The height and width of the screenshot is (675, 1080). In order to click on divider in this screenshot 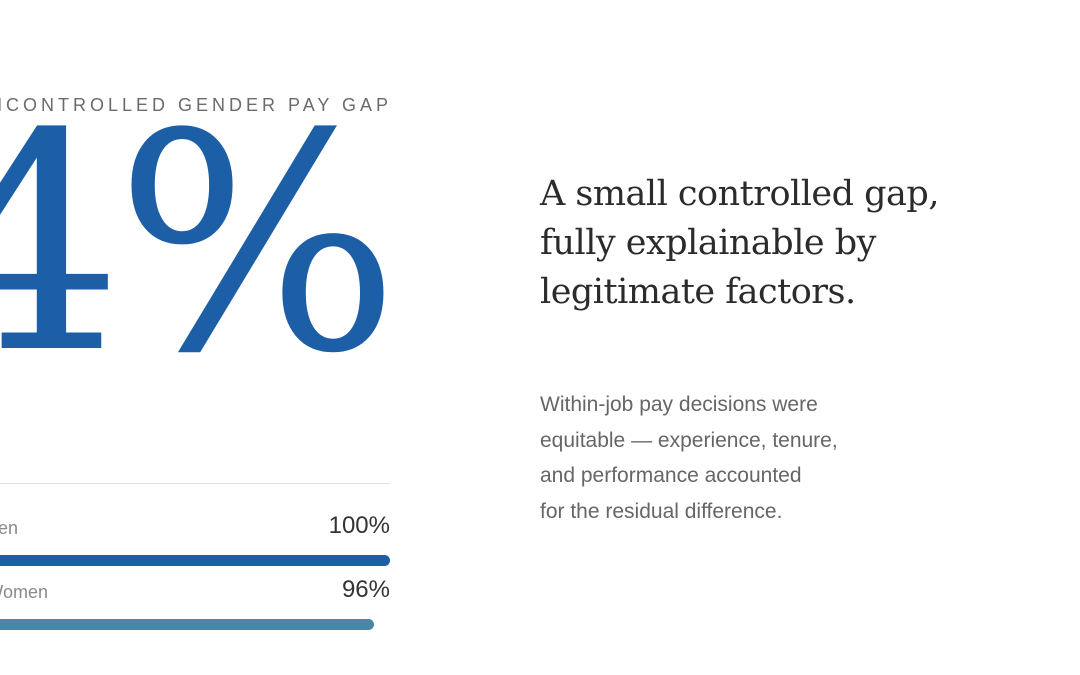, I will do `click(195, 483)`.